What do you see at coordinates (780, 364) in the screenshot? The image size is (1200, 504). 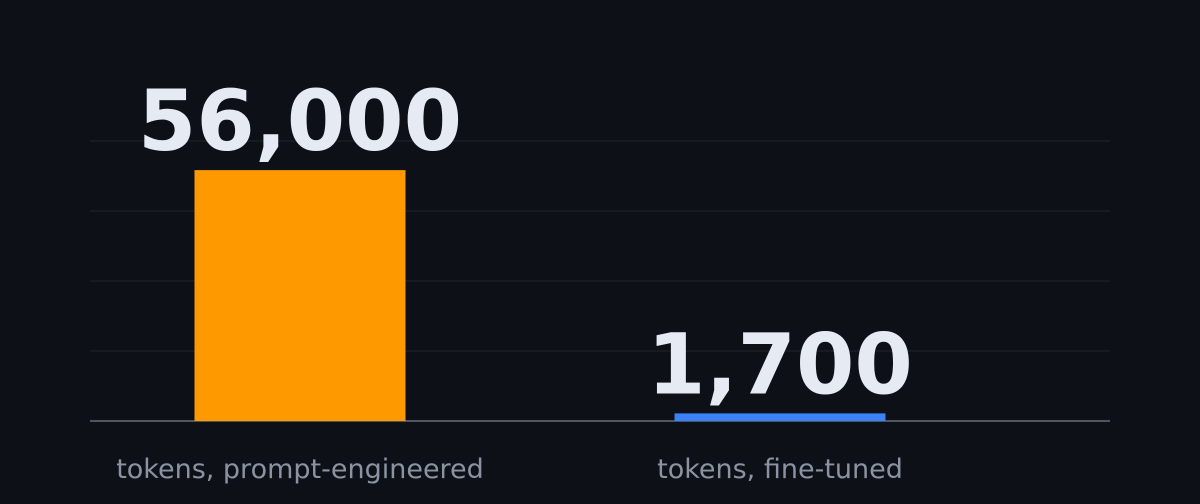 I see `value-label: 1,700` at bounding box center [780, 364].